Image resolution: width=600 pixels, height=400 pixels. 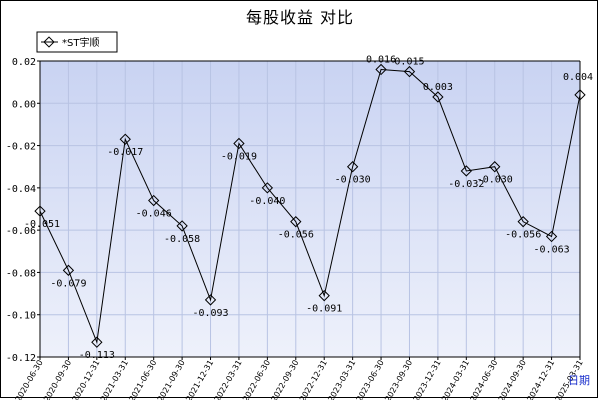 What do you see at coordinates (21, 316) in the screenshot?
I see `y-tick-label: -0.10` at bounding box center [21, 316].